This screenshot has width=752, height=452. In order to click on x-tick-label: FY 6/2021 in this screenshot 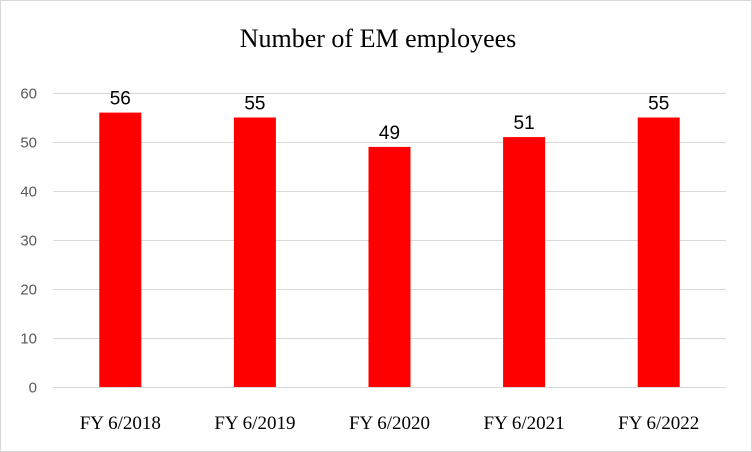, I will do `click(524, 423)`.